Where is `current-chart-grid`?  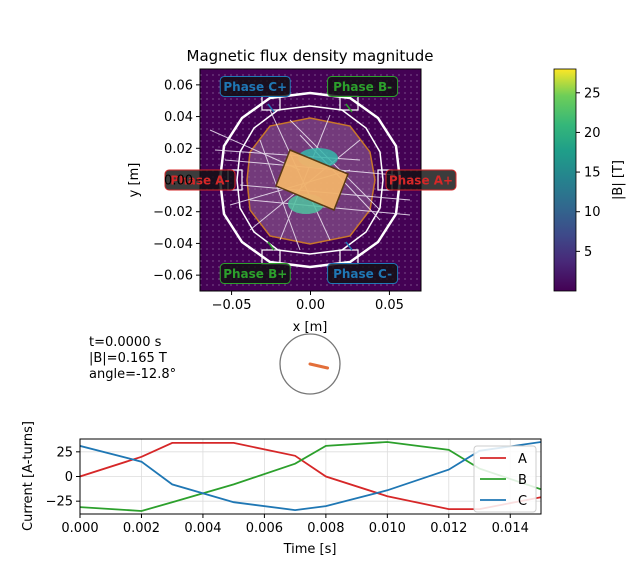
current-chart-grid is located at coordinates (310, 476).